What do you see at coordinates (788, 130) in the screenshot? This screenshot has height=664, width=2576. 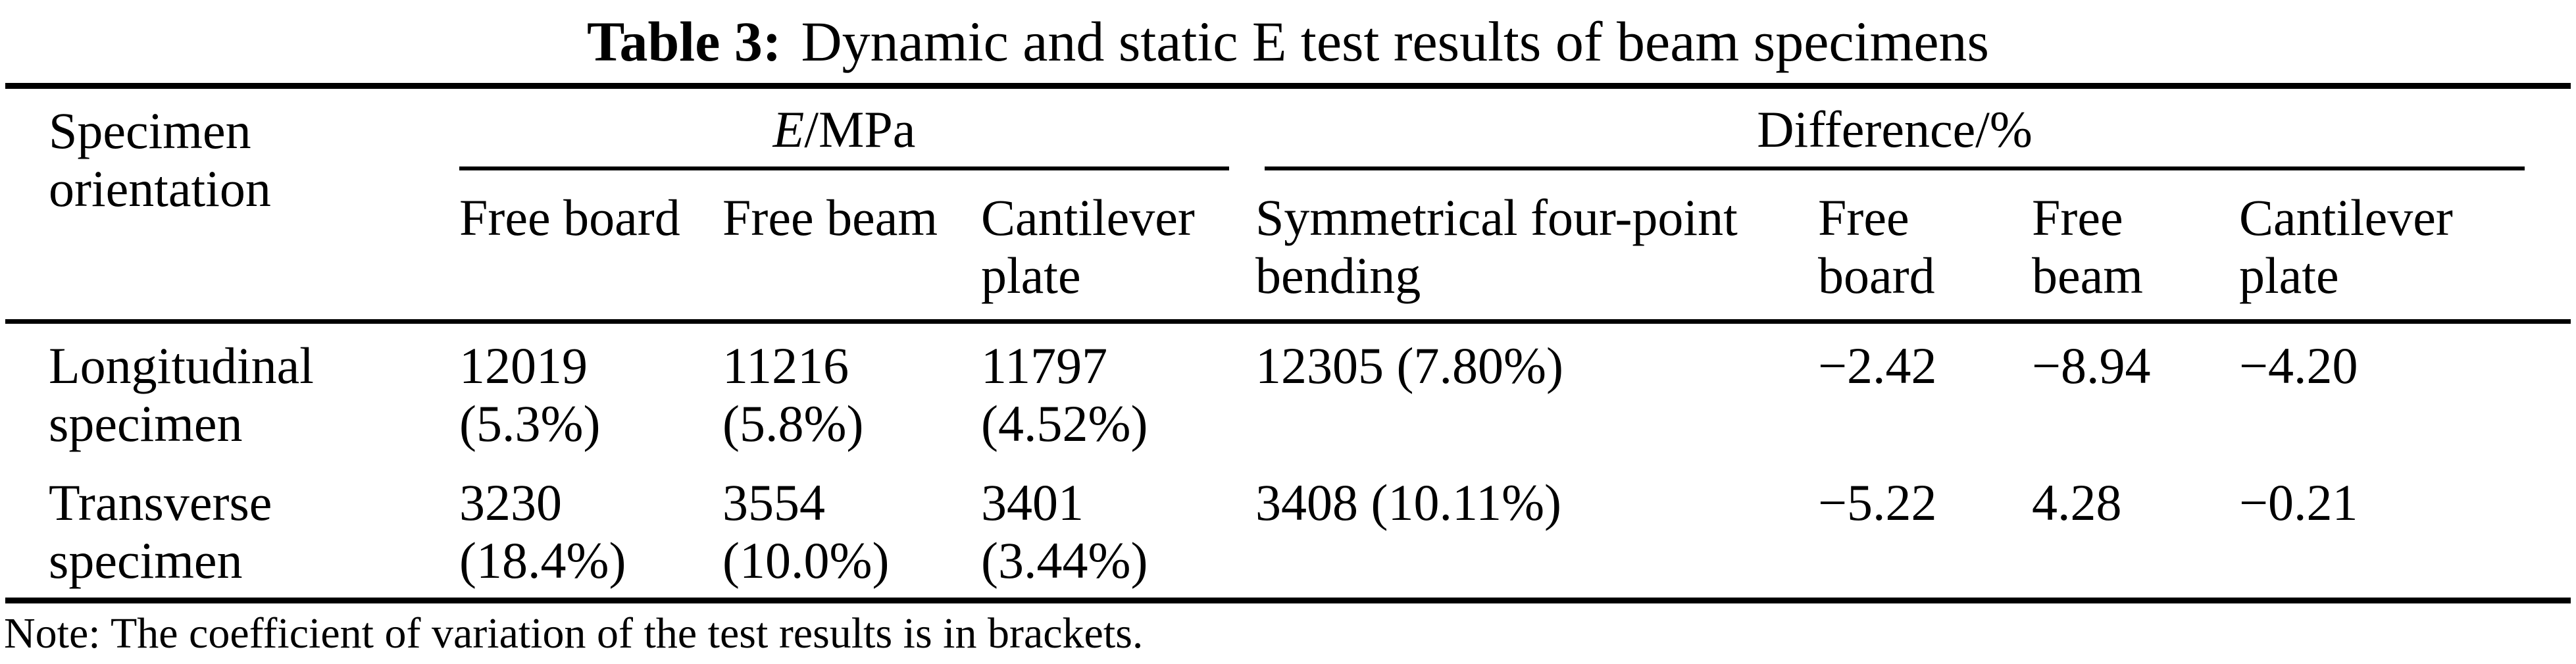 I see `e-symbol: E` at bounding box center [788, 130].